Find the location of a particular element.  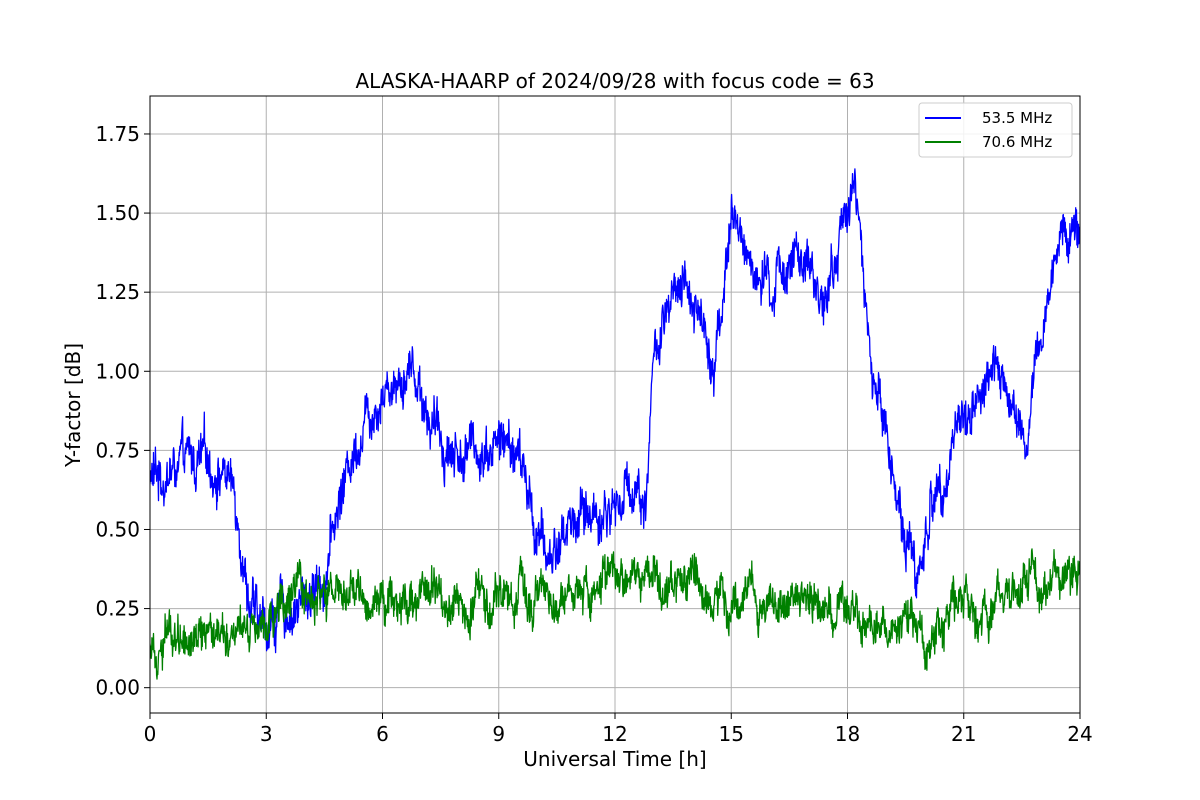

legend-box is located at coordinates (995, 130).